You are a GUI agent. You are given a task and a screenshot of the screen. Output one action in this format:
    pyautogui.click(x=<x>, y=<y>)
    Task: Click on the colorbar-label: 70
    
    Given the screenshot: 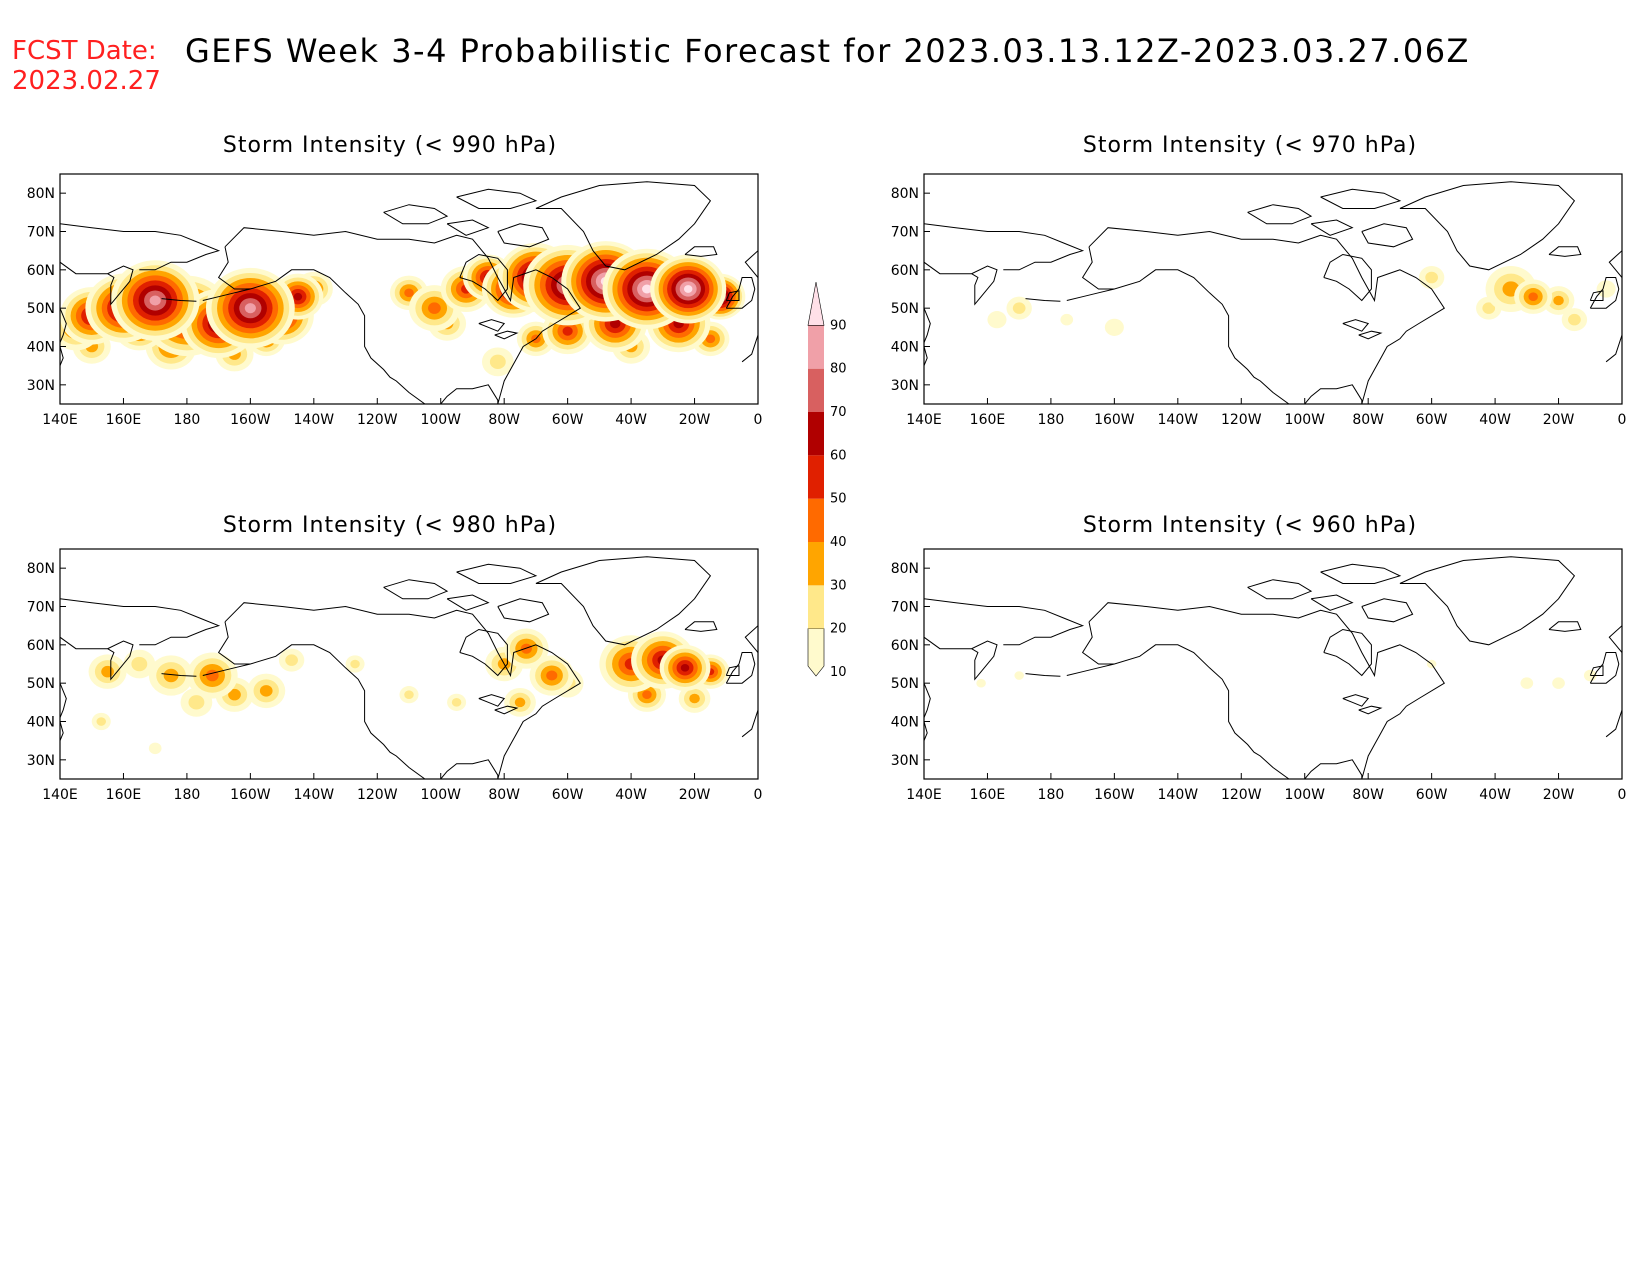 What is the action you would take?
    pyautogui.click(x=838, y=412)
    